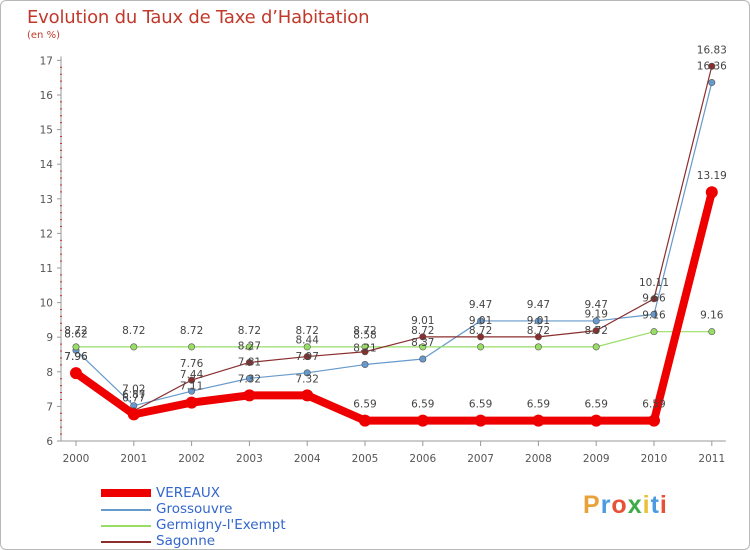 The height and width of the screenshot is (550, 750). What do you see at coordinates (133, 459) in the screenshot?
I see `x-tick-label: 2001` at bounding box center [133, 459].